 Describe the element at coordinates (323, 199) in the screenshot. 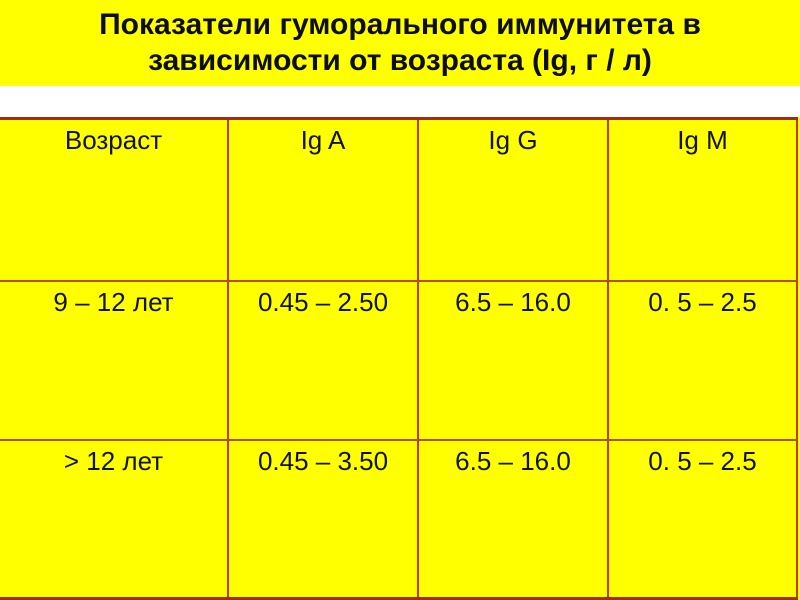

I see `header-cell-ig-a: Ig A` at that location.